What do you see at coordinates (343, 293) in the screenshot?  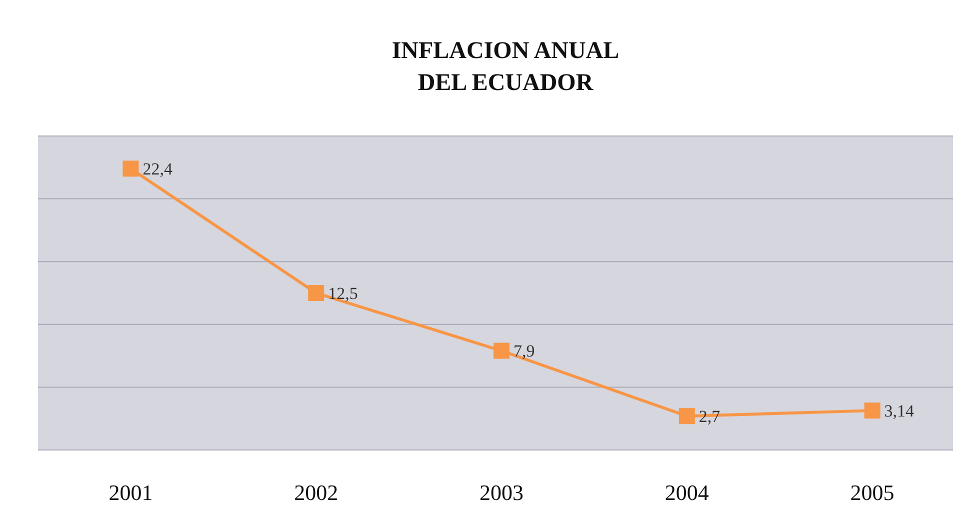 I see `data-label: 12,5` at bounding box center [343, 293].